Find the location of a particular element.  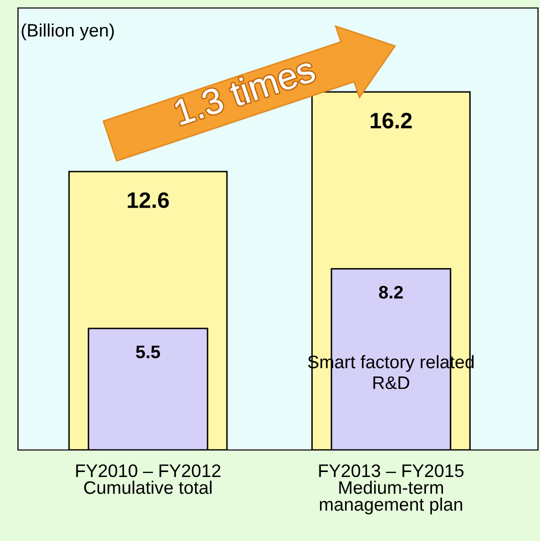

x-tick-label: FY2013 – FY2015 Medium-term management plan is located at coordinates (391, 489).